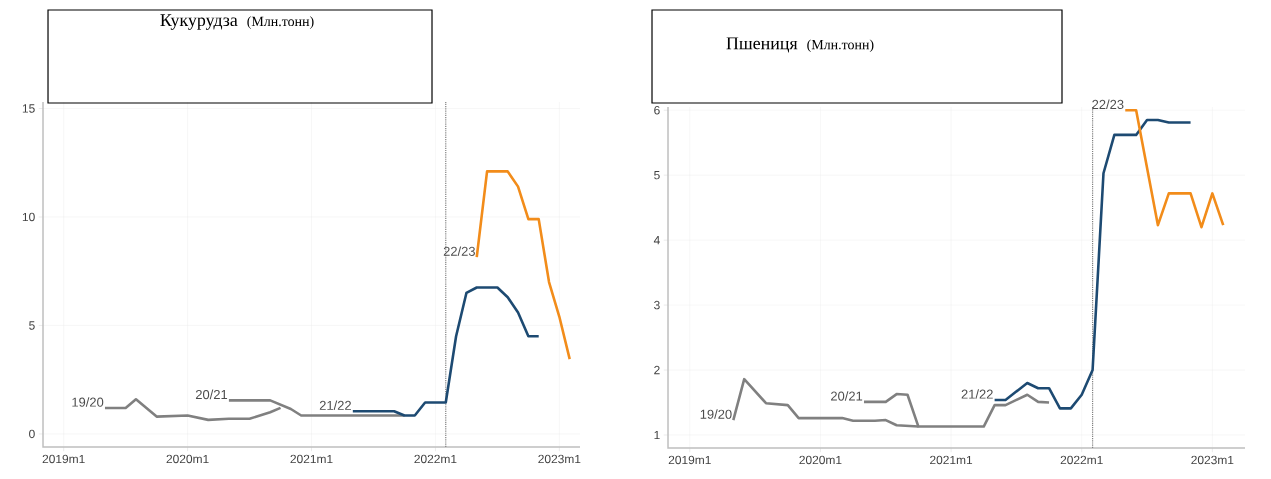  What do you see at coordinates (656, 240) in the screenshot?
I see `y-tick-label: 4` at bounding box center [656, 240].